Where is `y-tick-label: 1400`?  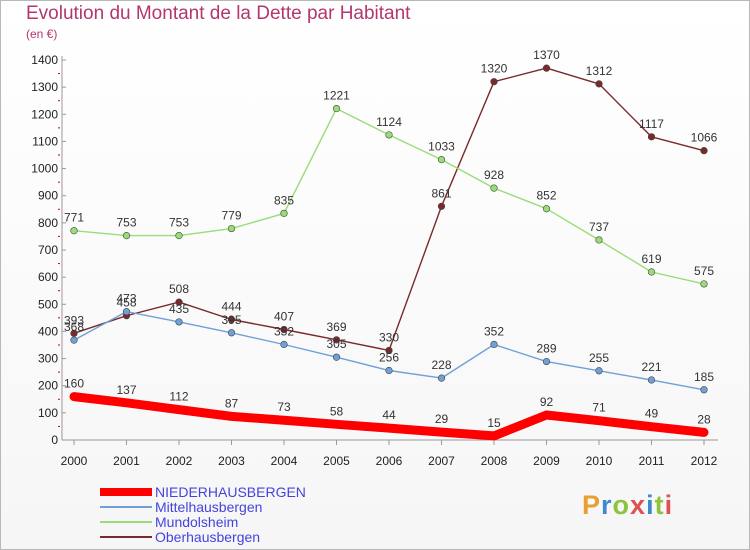
y-tick-label: 1400 is located at coordinates (44, 60).